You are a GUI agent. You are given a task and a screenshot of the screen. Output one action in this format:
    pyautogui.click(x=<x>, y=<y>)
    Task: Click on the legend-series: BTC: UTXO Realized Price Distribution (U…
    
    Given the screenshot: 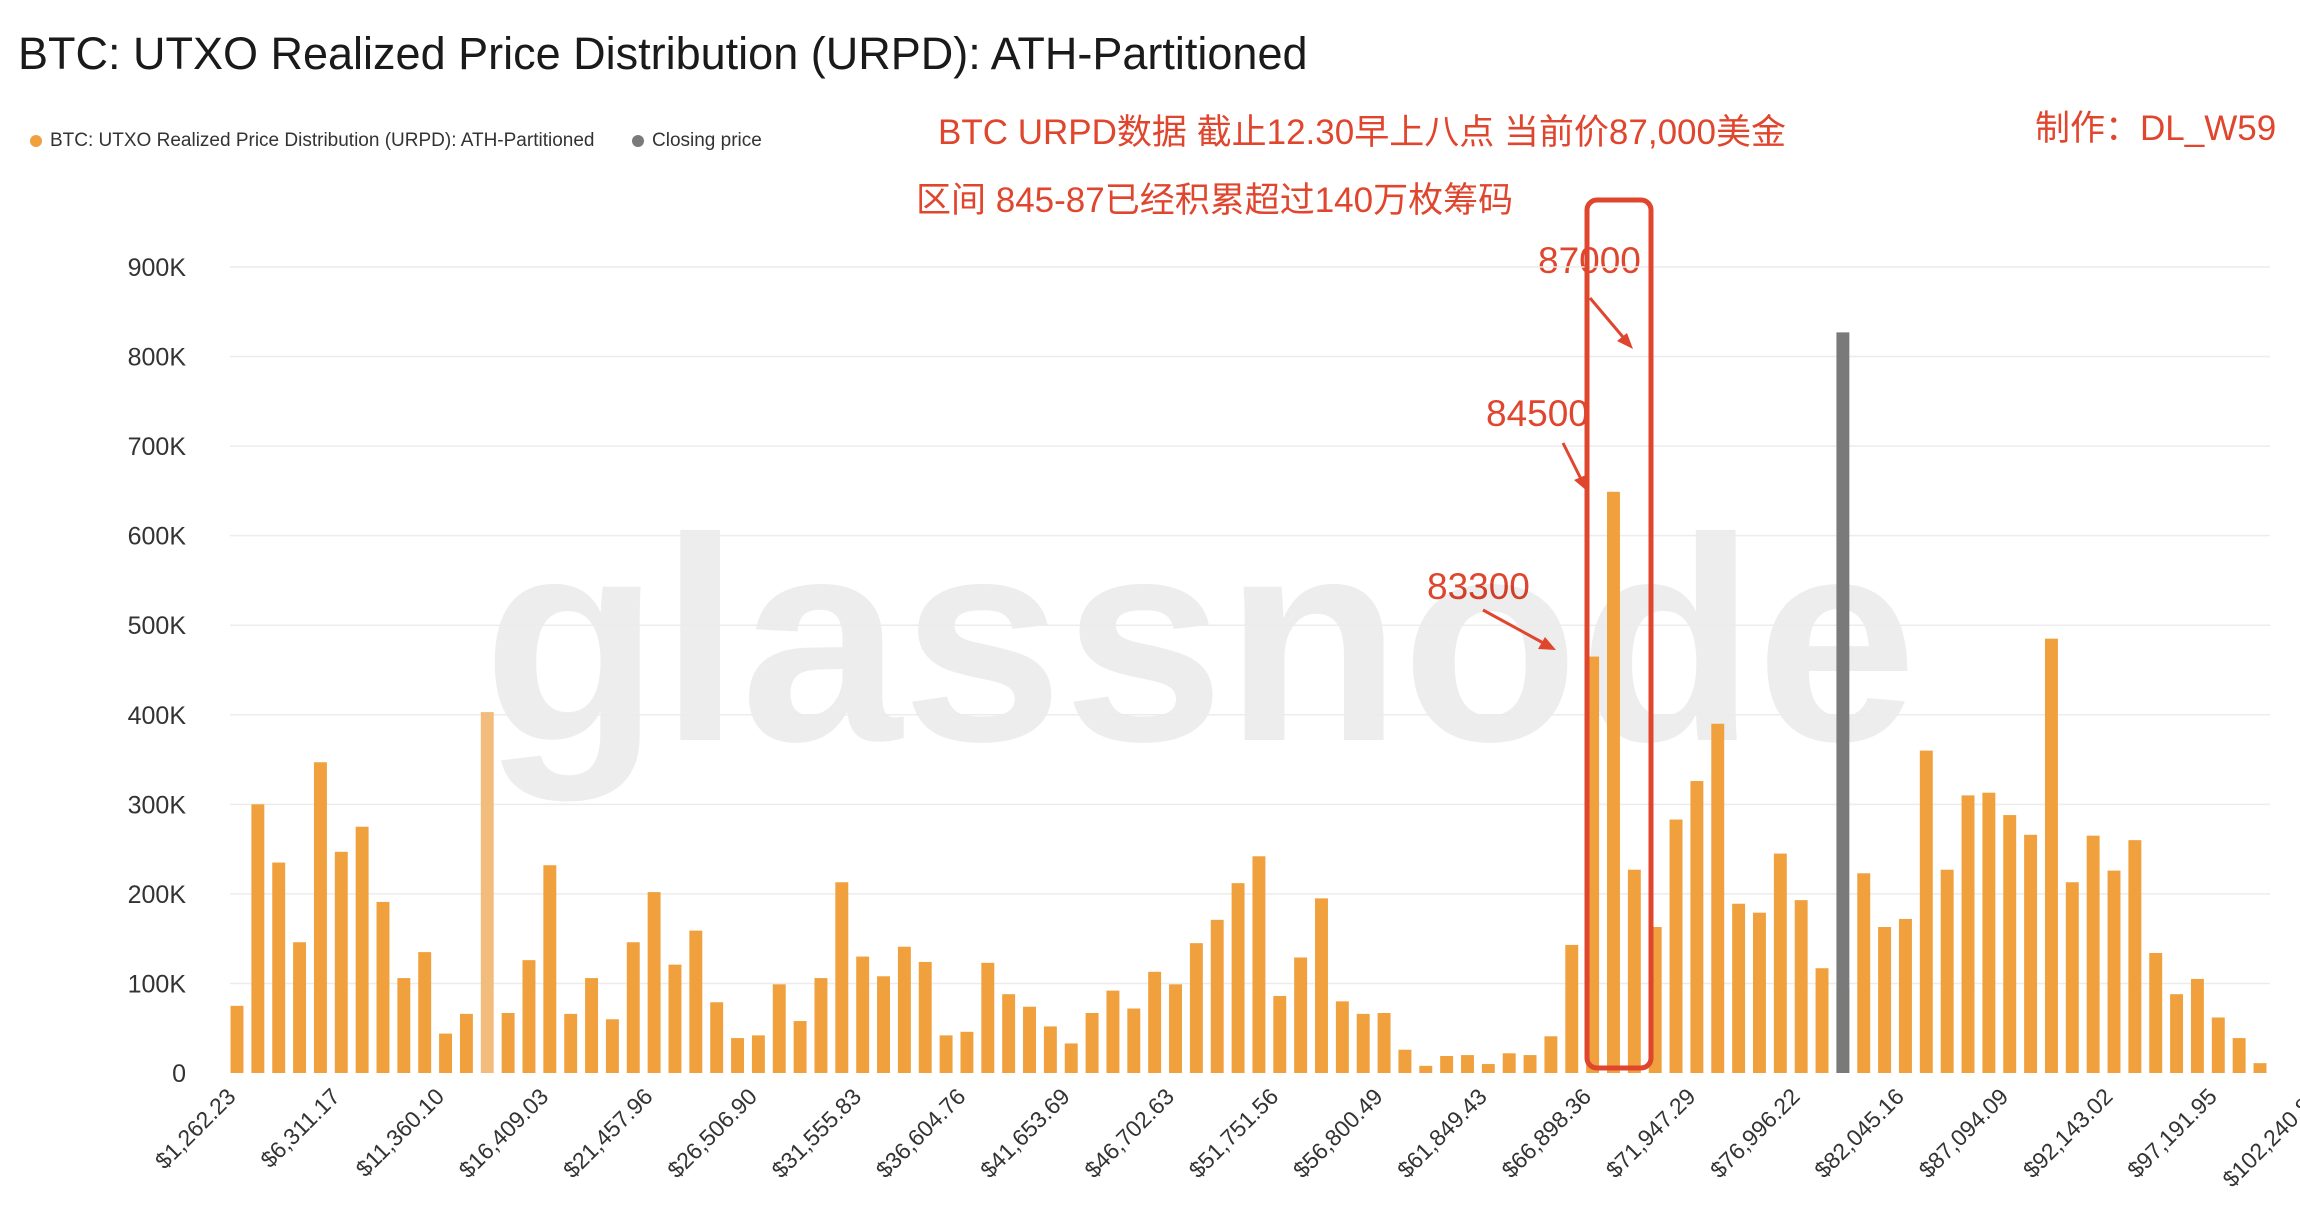 What is the action you would take?
    pyautogui.click(x=312, y=141)
    